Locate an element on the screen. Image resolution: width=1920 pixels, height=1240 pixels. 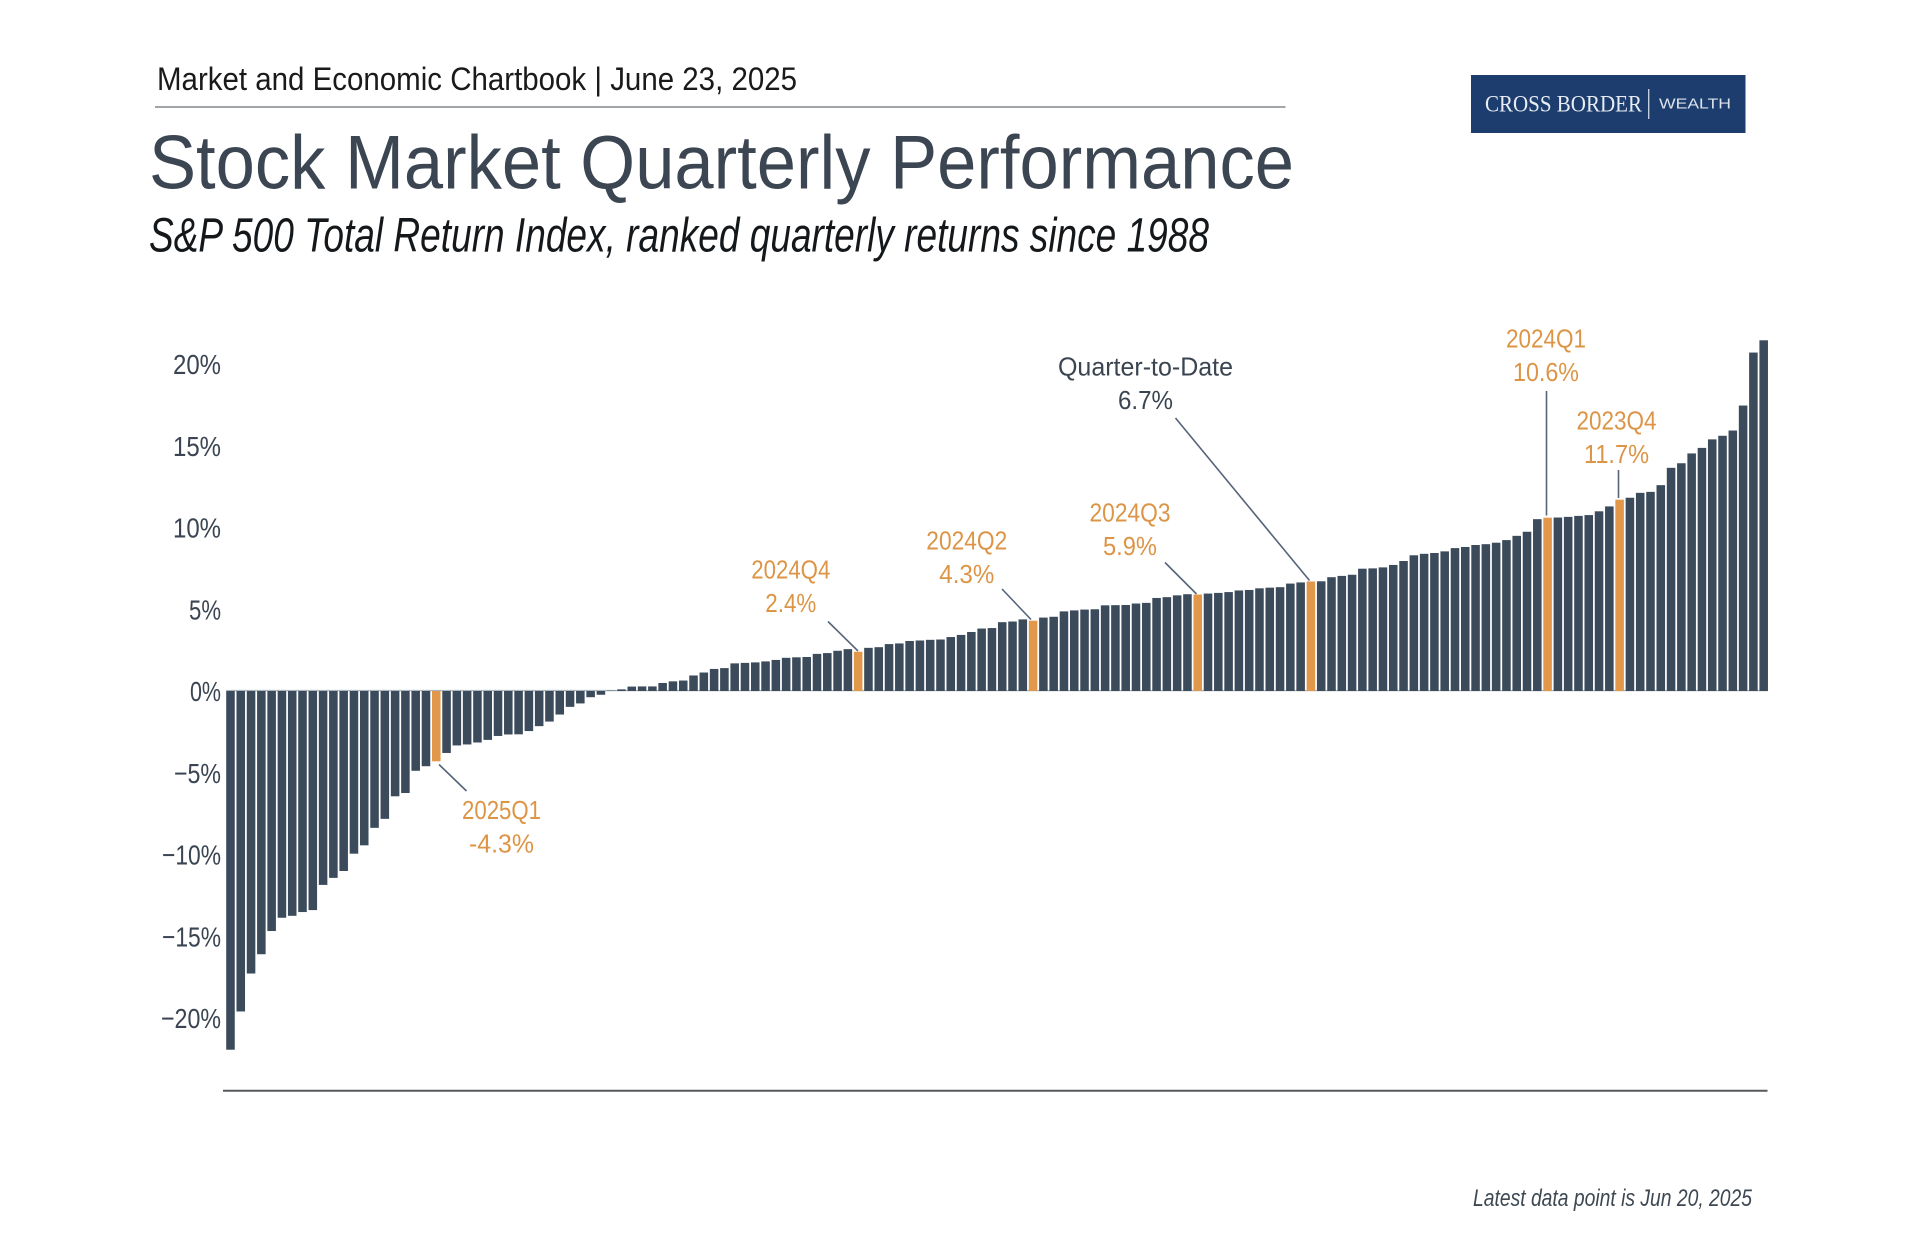
svg-text: 4.3% is located at coordinates (966, 574).